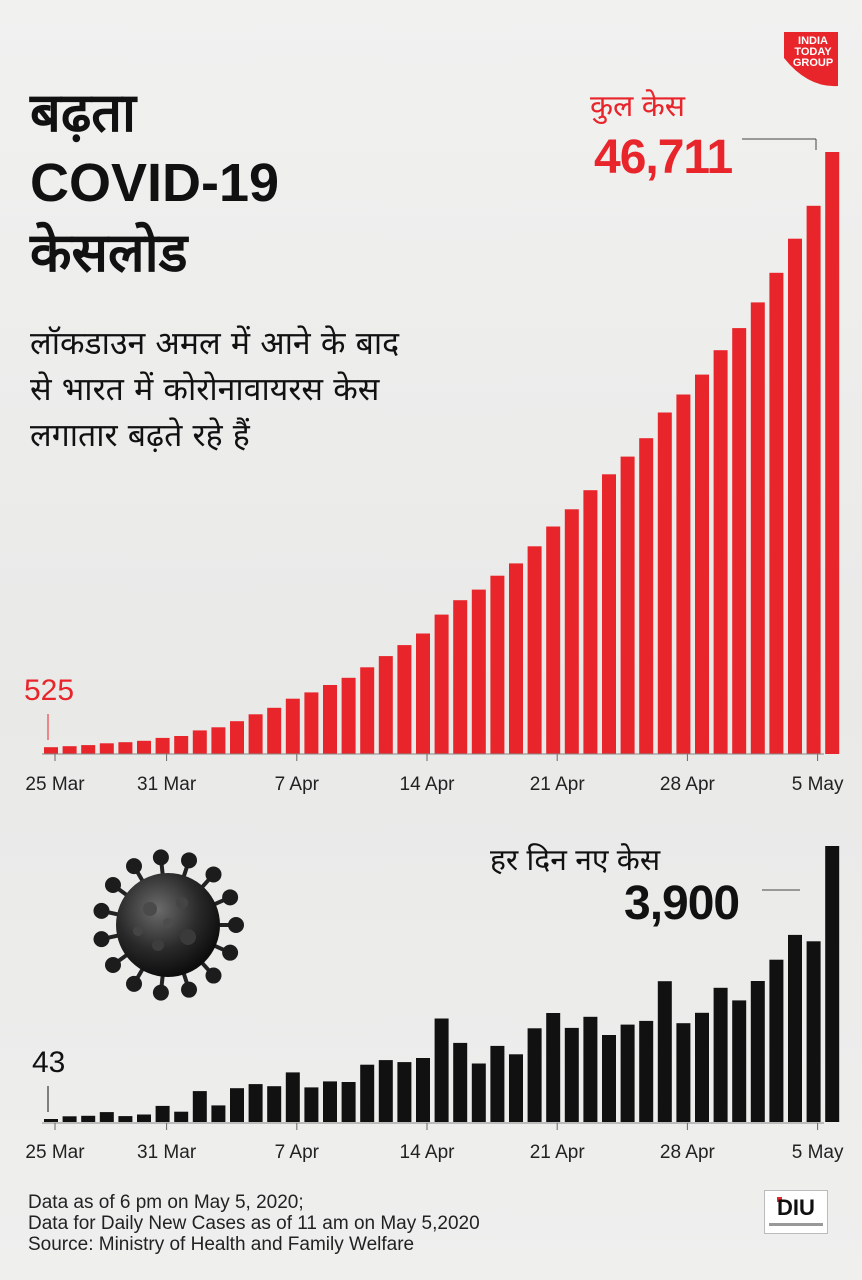 This screenshot has width=862, height=1280. What do you see at coordinates (813, 63) in the screenshot?
I see `logo-line-3: GROUP` at bounding box center [813, 63].